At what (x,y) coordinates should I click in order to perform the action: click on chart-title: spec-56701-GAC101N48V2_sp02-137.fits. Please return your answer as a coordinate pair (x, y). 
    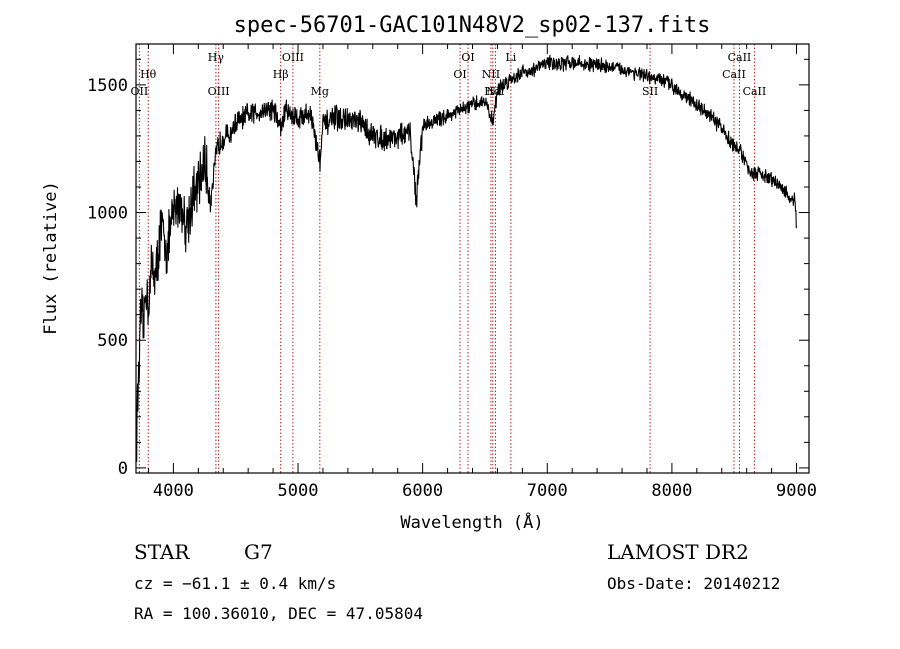
    Looking at the image, I should click on (472, 25).